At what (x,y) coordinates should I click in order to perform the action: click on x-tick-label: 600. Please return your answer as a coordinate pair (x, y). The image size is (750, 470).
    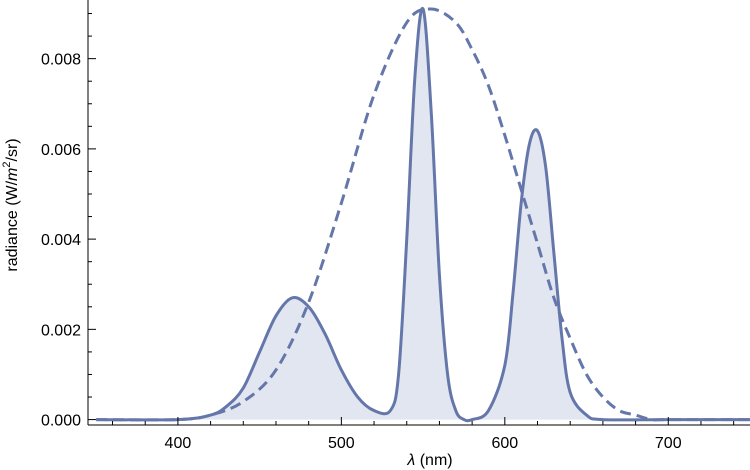
    Looking at the image, I should click on (504, 443).